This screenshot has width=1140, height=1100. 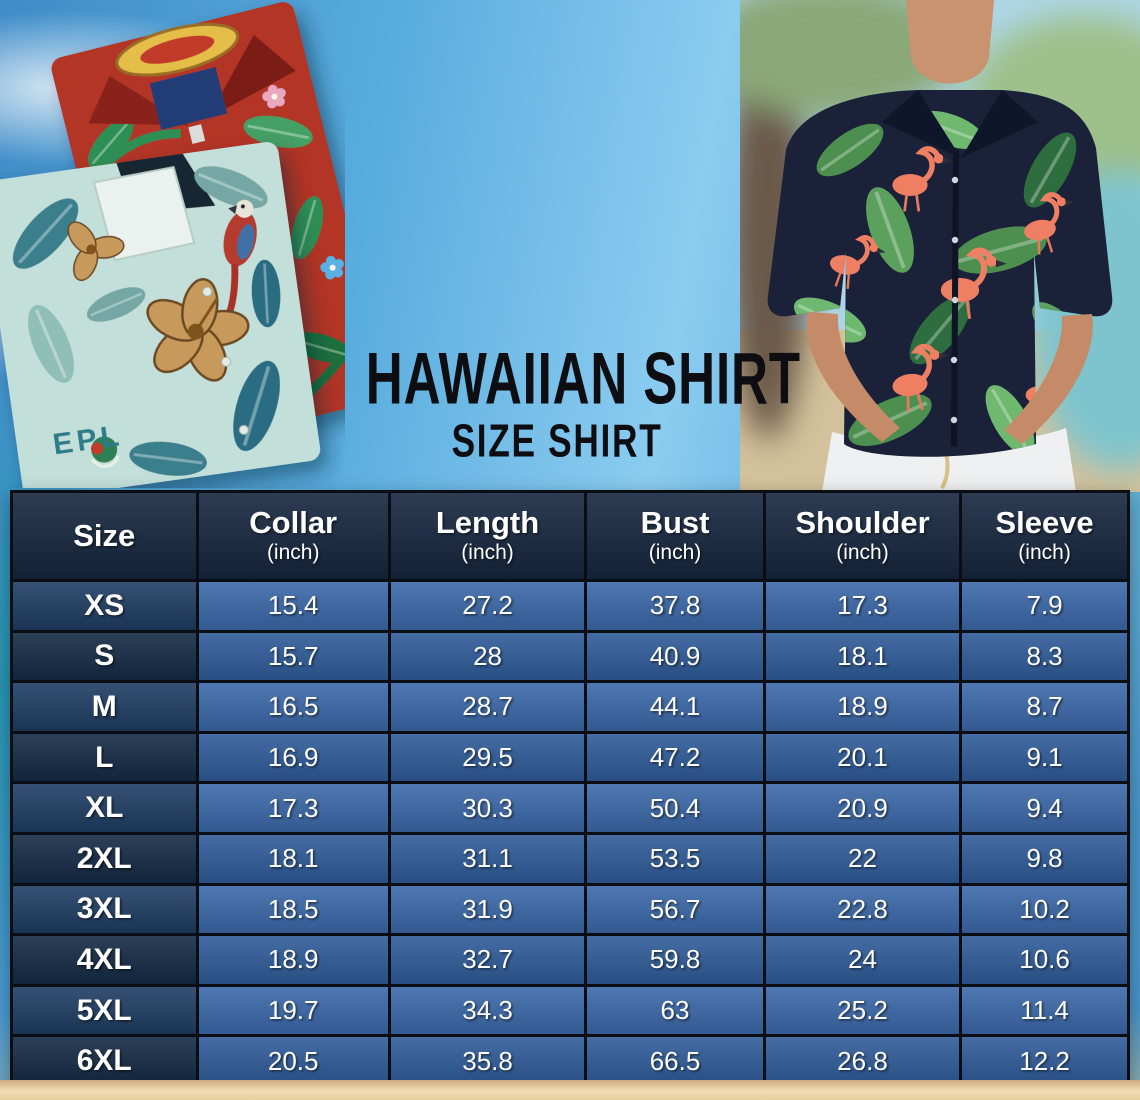 What do you see at coordinates (293, 606) in the screenshot?
I see `value-cell: 15.4` at bounding box center [293, 606].